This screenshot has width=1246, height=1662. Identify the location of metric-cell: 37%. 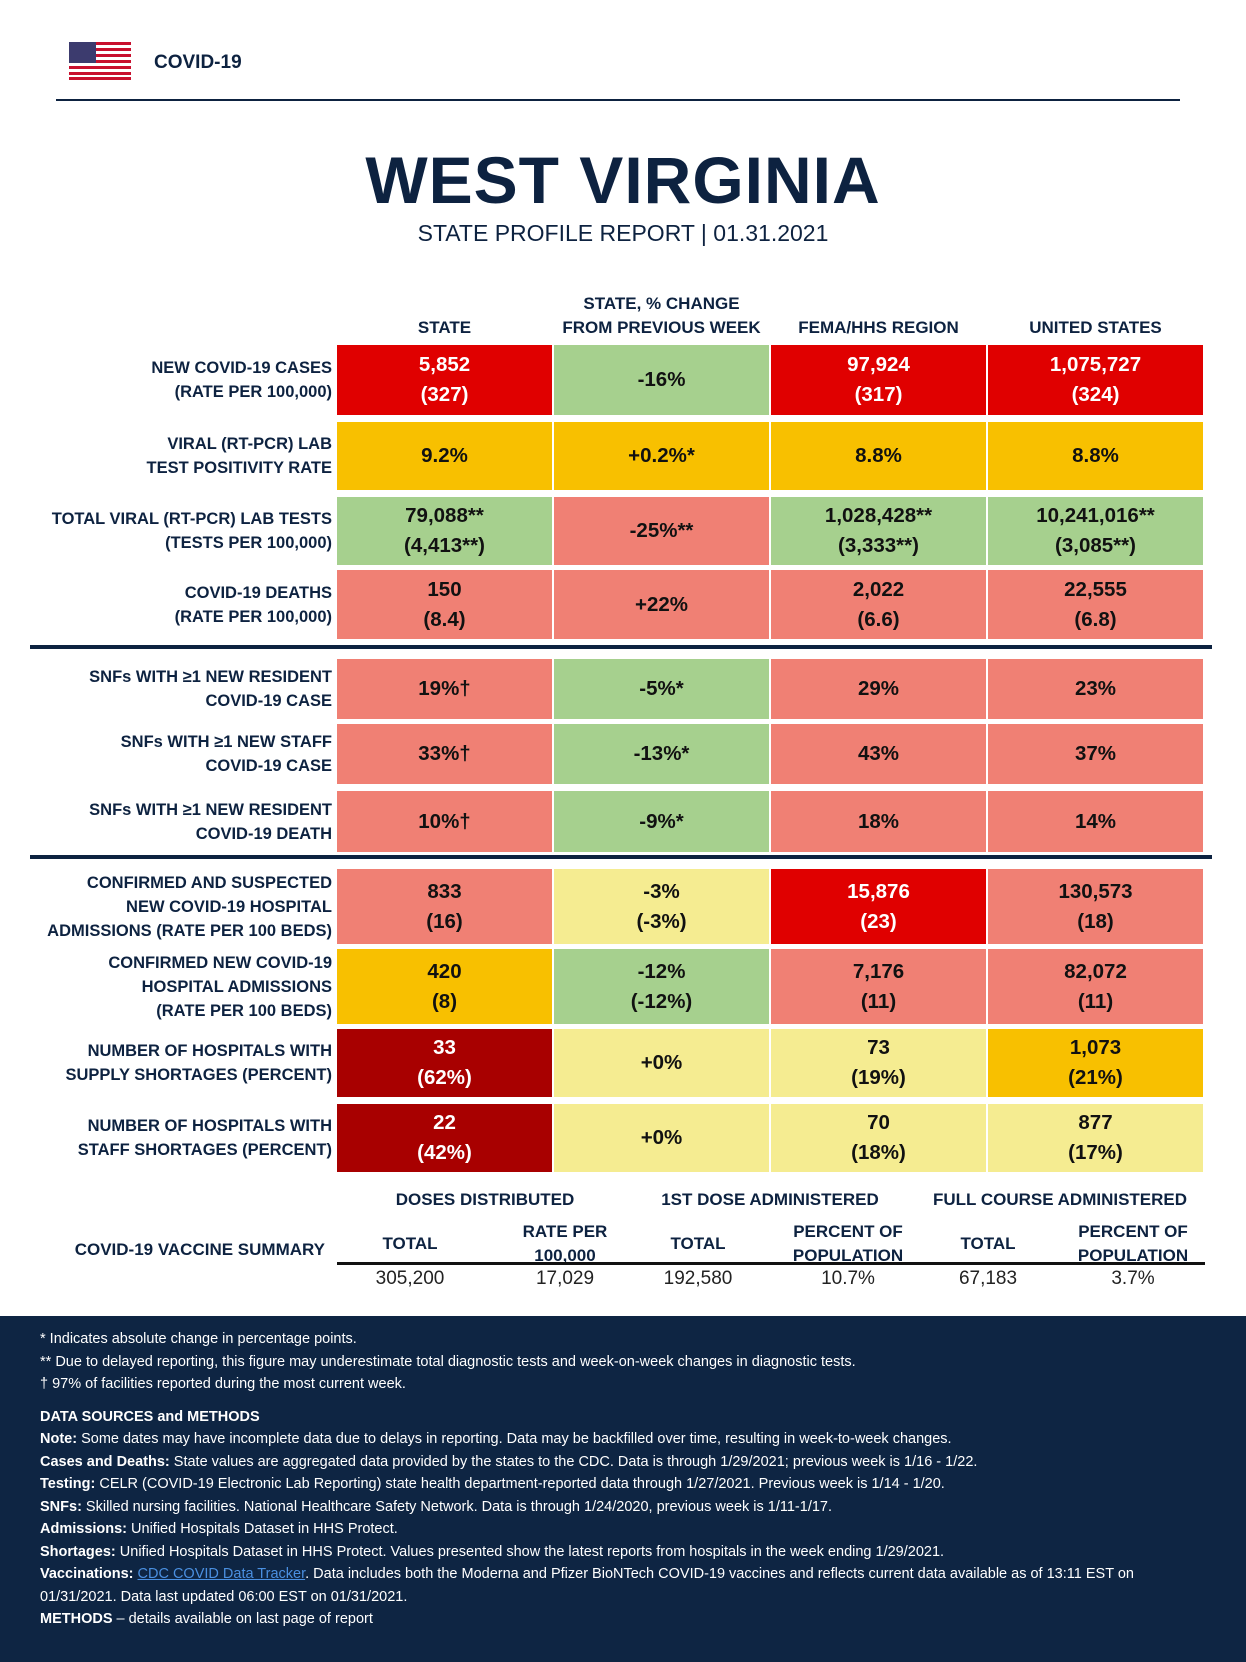
(1095, 754).